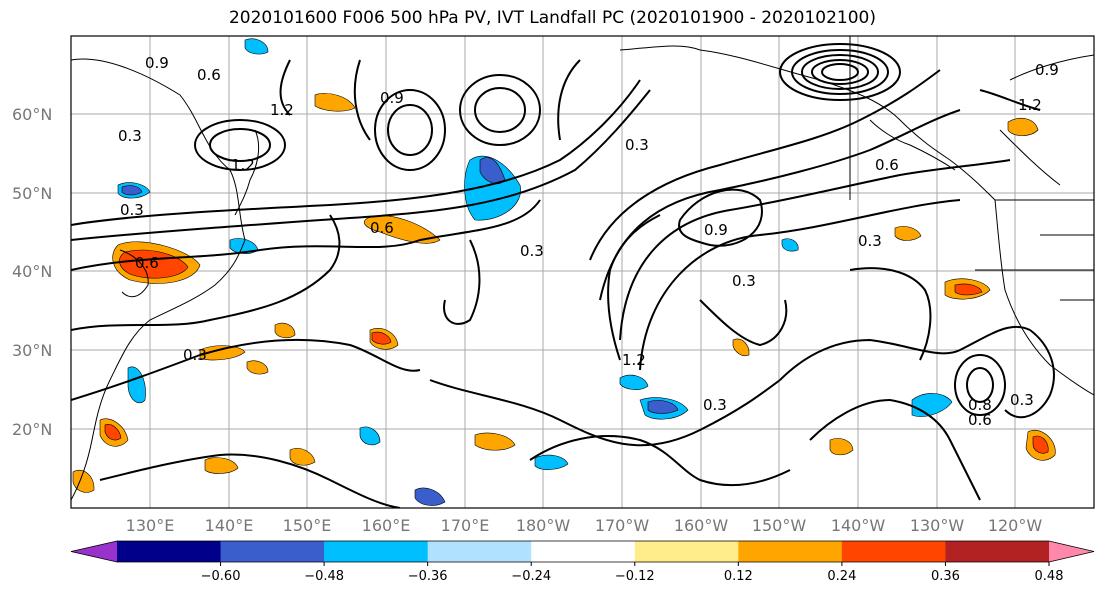 Image resolution: width=1105 pixels, height=601 pixels. What do you see at coordinates (841, 576) in the screenshot?
I see `colorbar-tick-label: 0.24` at bounding box center [841, 576].